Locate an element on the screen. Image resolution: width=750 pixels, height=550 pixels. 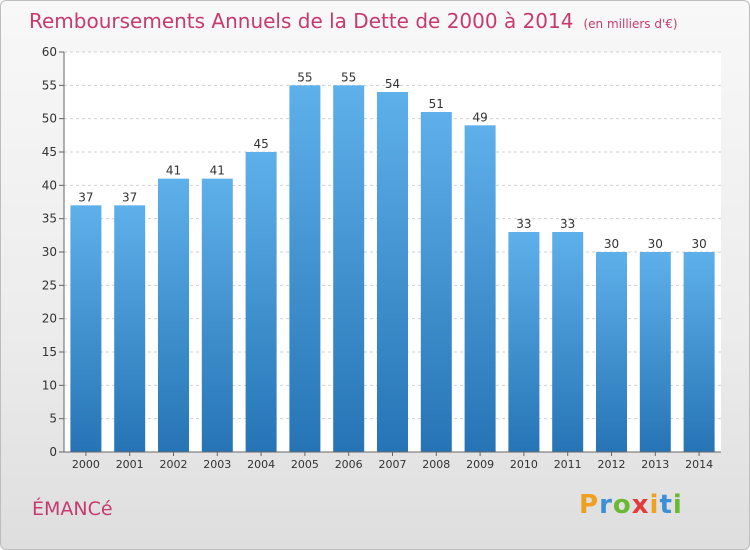
data-label: 54 is located at coordinates (392, 84).